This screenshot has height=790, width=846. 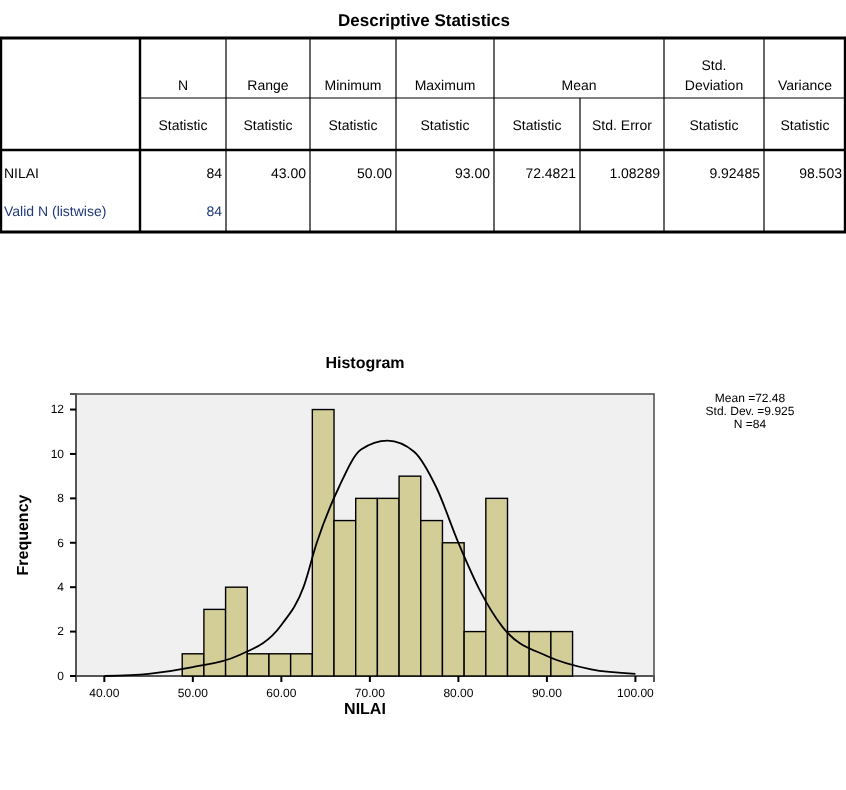 I want to click on text: Descriptive Statistics, so click(x=424, y=20).